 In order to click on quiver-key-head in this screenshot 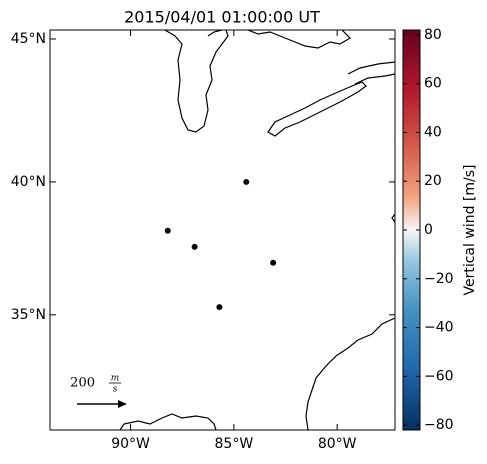, I will do `click(122, 404)`.